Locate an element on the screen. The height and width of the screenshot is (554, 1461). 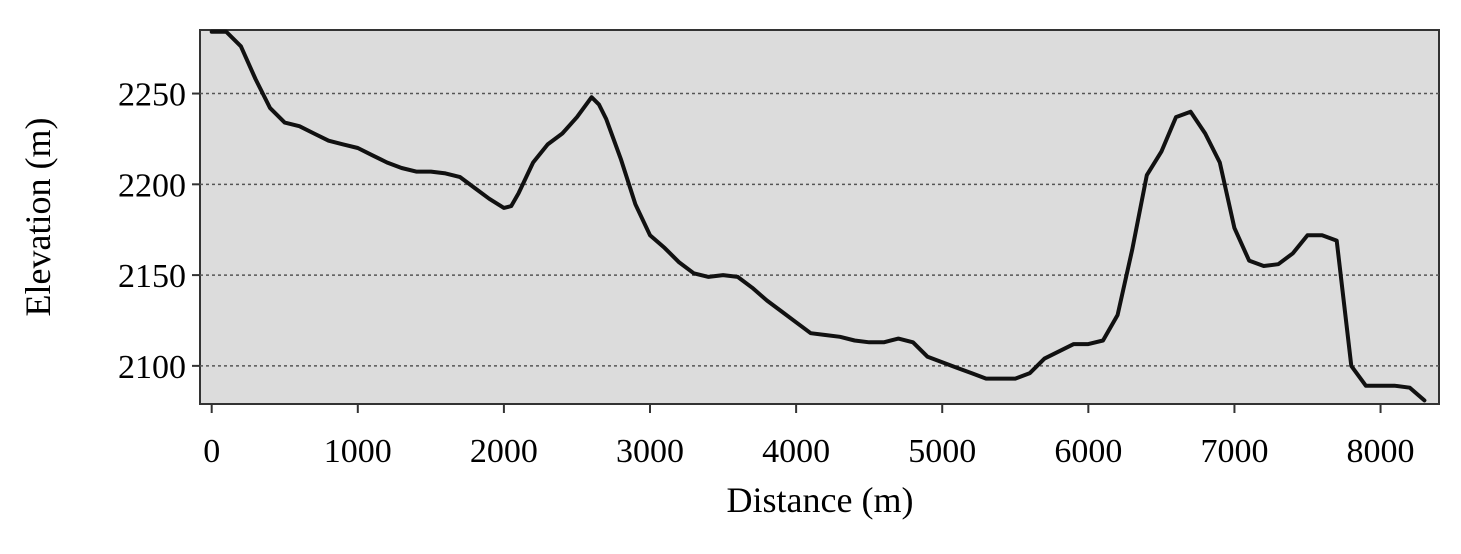
x-axis-ticks: 0 1000 2000 3000 4000 5000 6000 7000 8000 is located at coordinates (809, 437).